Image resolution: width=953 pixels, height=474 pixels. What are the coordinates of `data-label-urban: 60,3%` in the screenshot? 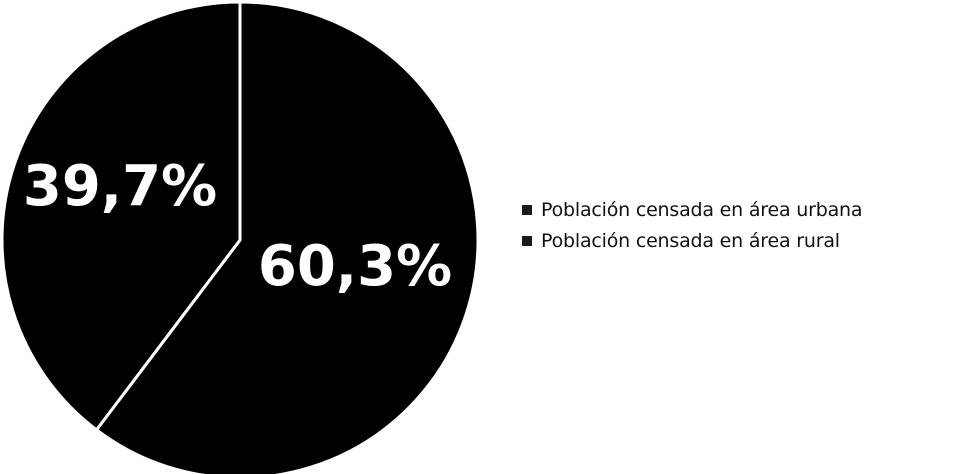 It's located at (355, 266).